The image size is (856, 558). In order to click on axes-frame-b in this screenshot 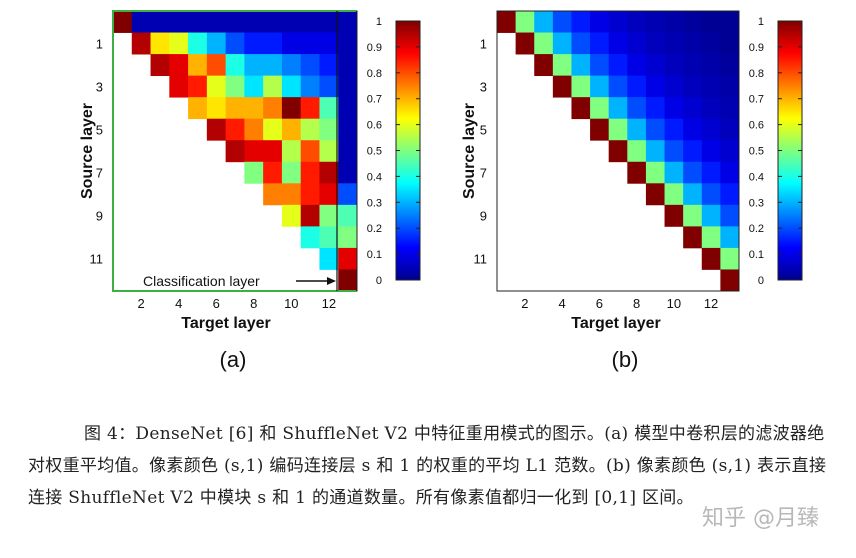, I will do `click(618, 151)`.